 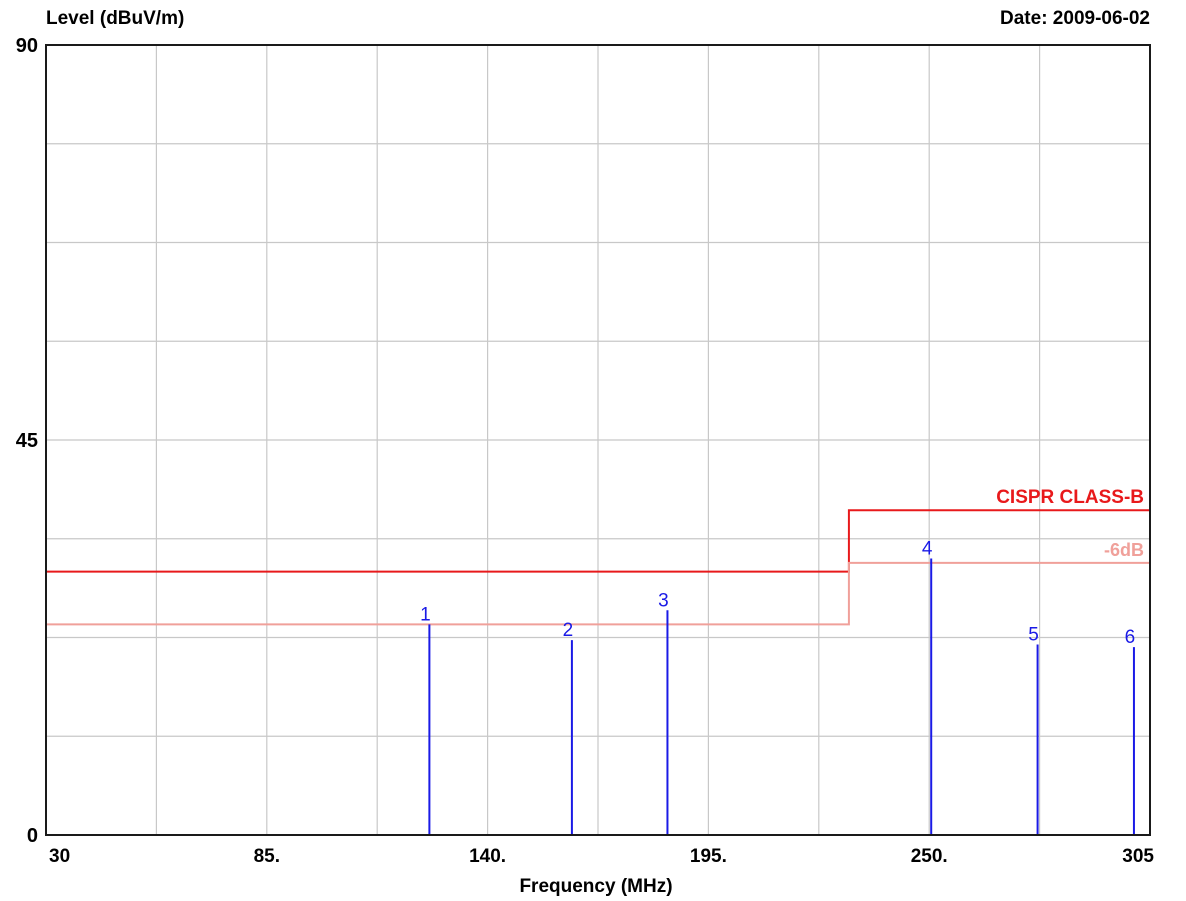 What do you see at coordinates (927, 549) in the screenshot?
I see `marker-4-label: 4` at bounding box center [927, 549].